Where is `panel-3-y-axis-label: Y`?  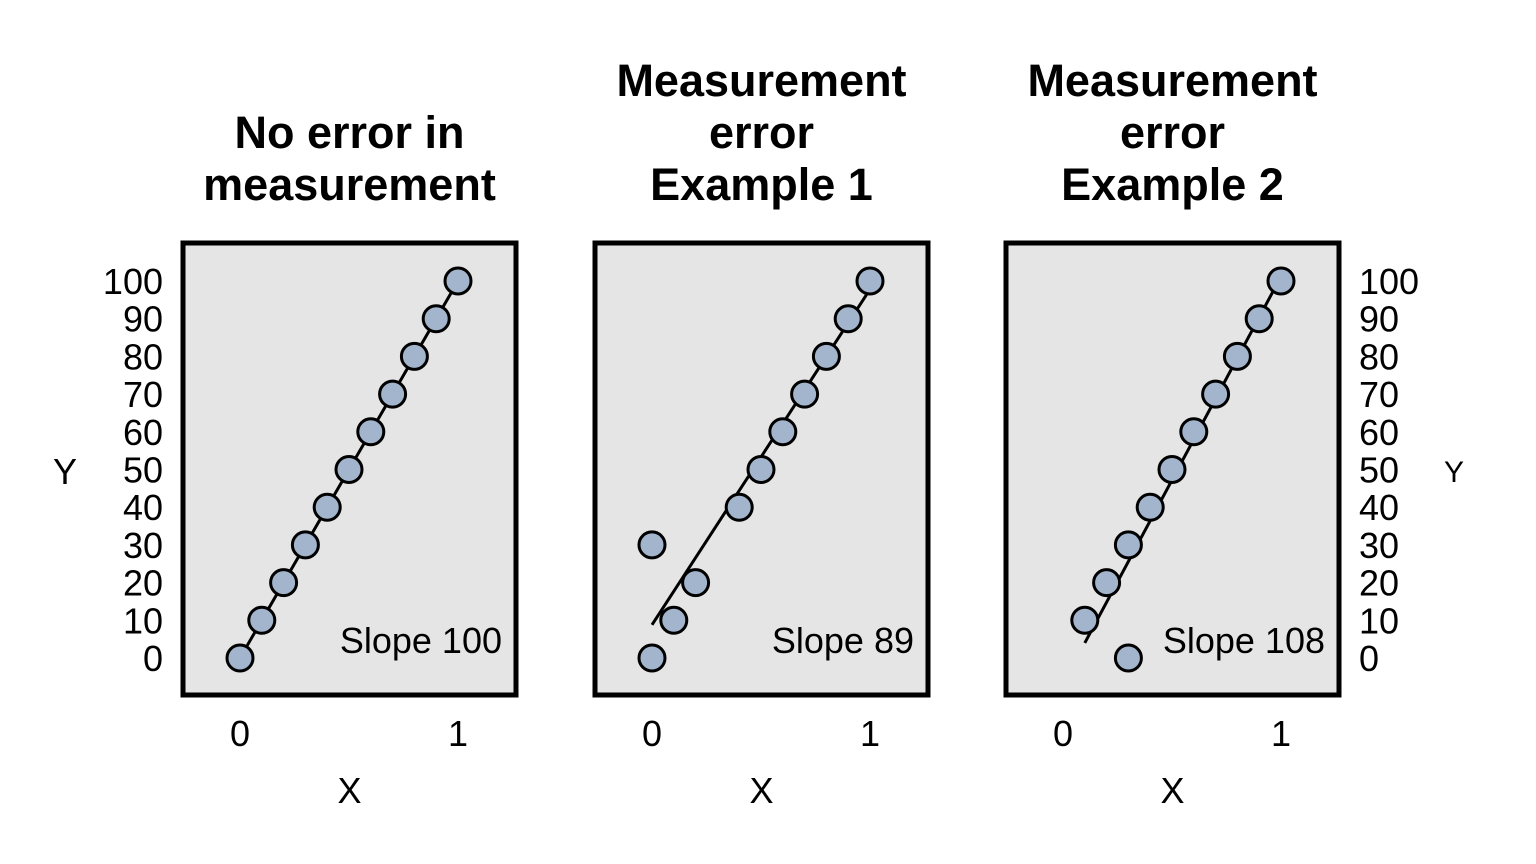
panel-3-y-axis-label: Y is located at coordinates (1454, 472).